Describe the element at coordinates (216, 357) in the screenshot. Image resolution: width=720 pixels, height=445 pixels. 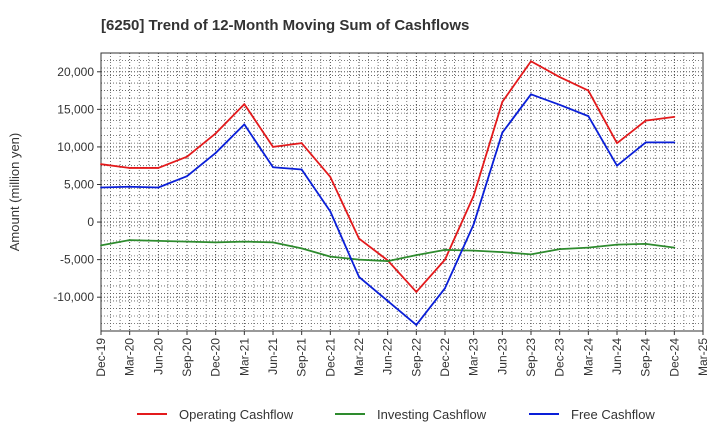
I see `x-tick-label: Dec-20` at that location.